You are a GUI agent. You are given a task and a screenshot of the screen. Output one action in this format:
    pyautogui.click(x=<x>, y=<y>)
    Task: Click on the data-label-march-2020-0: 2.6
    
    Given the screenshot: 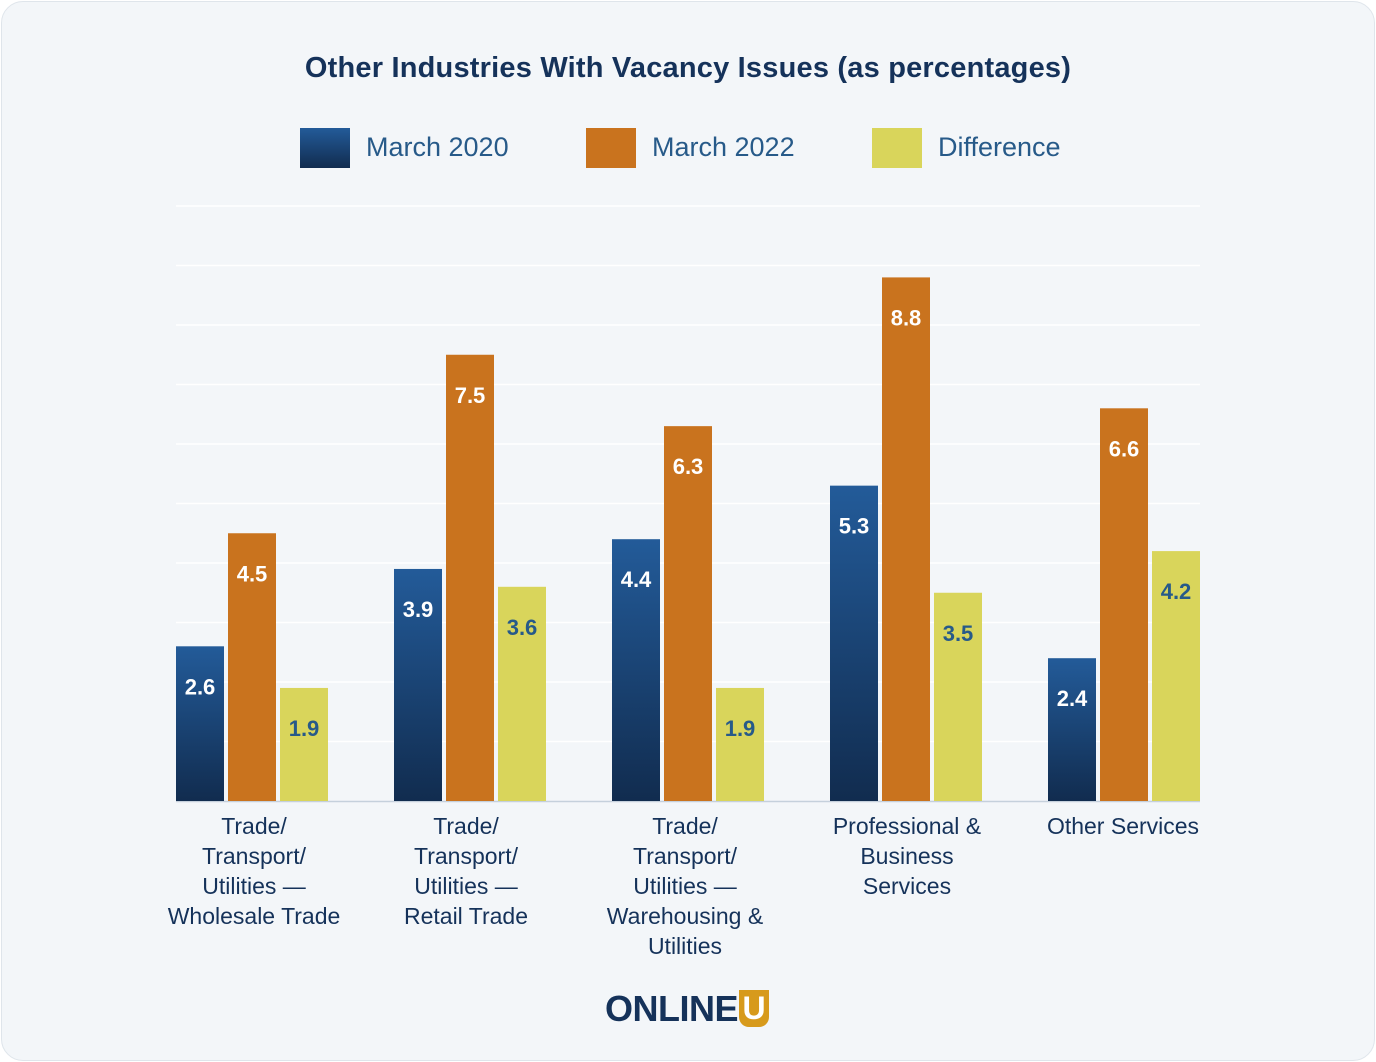 What is the action you would take?
    pyautogui.click(x=200, y=686)
    